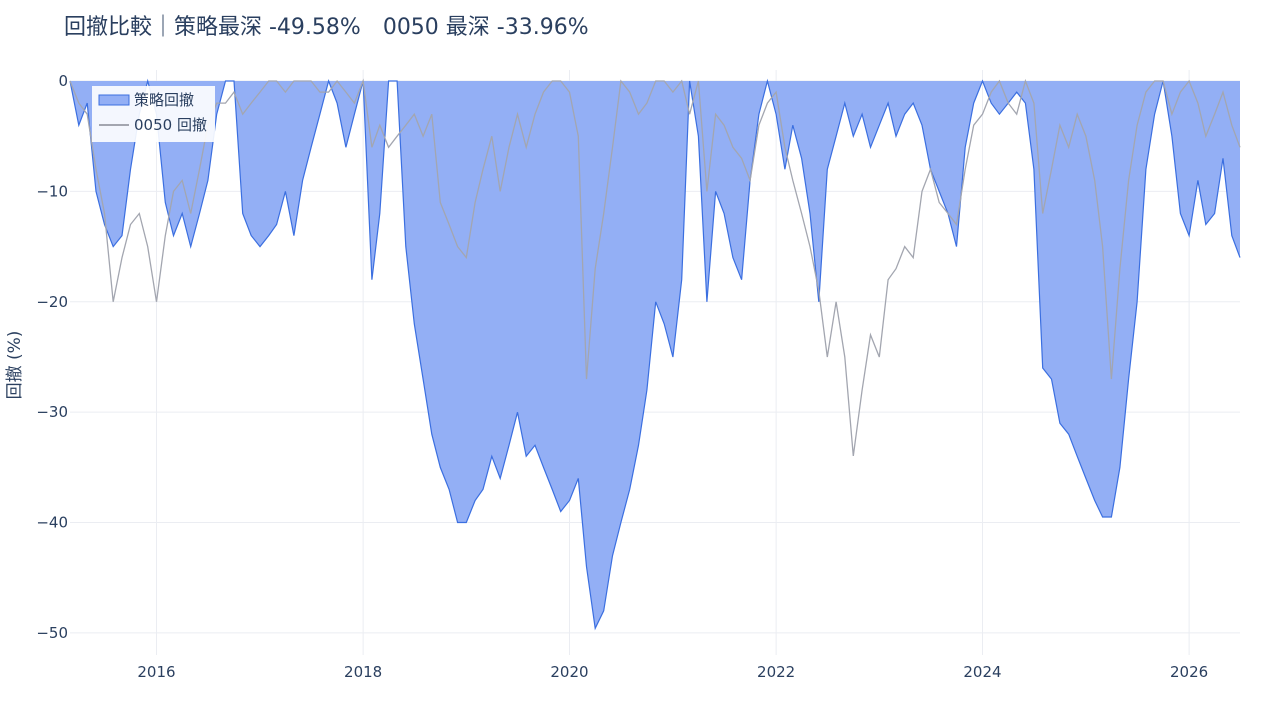 The width and height of the screenshot is (1280, 720). What do you see at coordinates (52, 523) in the screenshot?
I see `y-tick-label: −40` at bounding box center [52, 523].